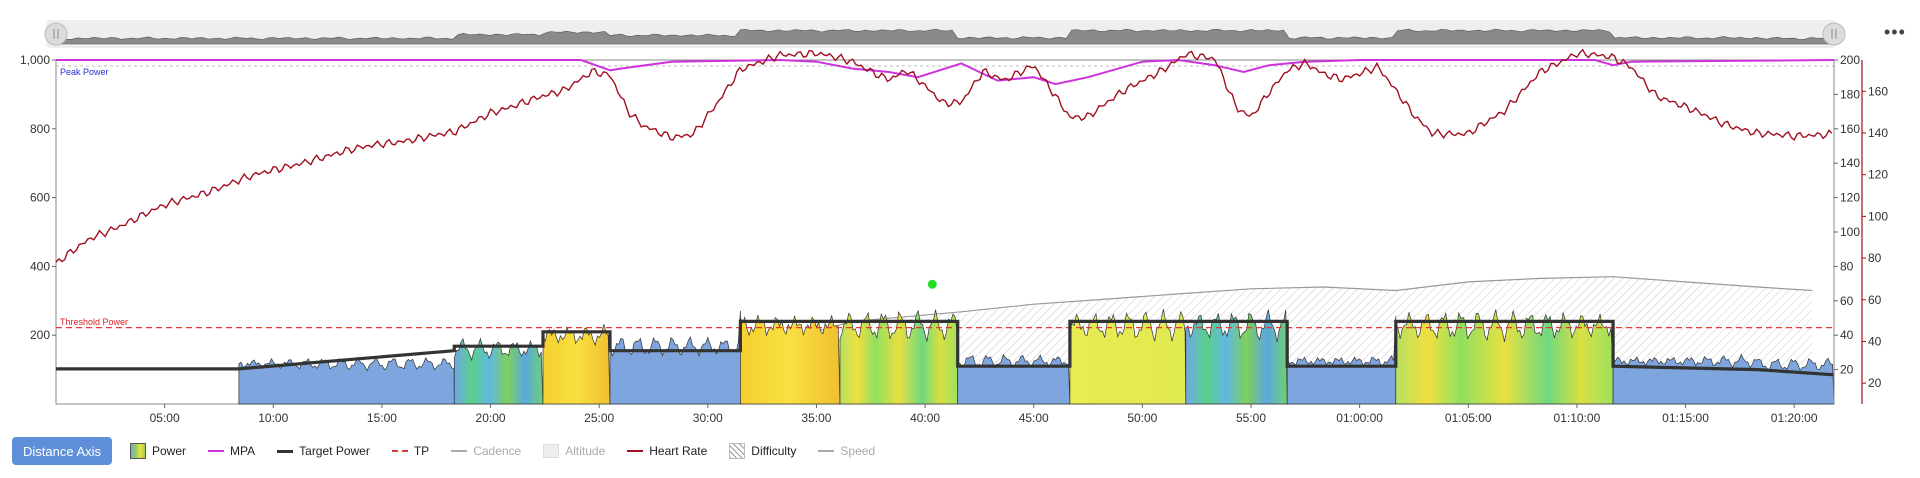  I want to click on legend-label: Heart Rate, so click(678, 451).